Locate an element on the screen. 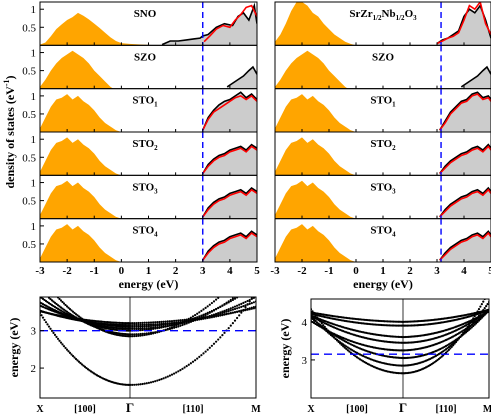 Image resolution: width=491 pixels, height=417 pixels. x-tick-label: [100] is located at coordinates (85, 409).